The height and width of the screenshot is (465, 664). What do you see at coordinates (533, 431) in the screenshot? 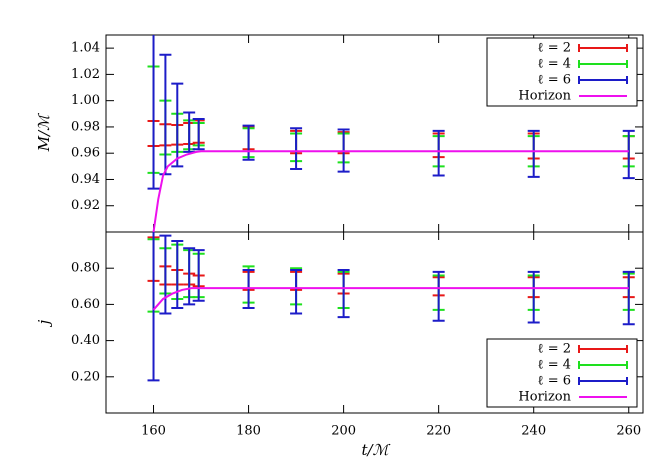
I see `x-tick-label: 240` at bounding box center [533, 431].